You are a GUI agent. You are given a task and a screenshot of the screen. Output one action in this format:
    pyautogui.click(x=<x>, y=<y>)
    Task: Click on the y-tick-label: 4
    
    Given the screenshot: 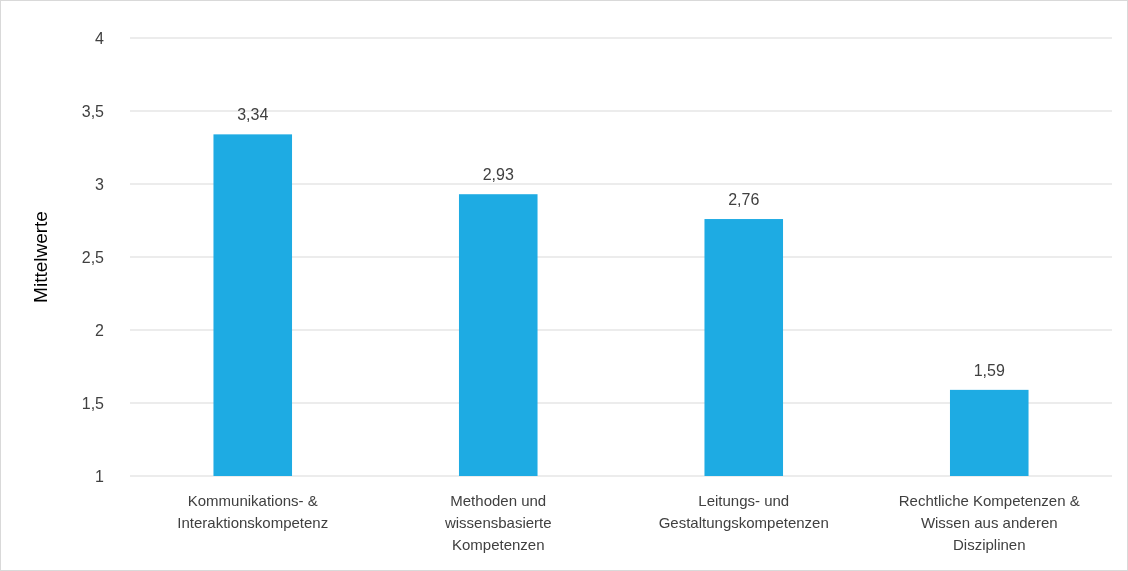 What is the action you would take?
    pyautogui.click(x=100, y=38)
    